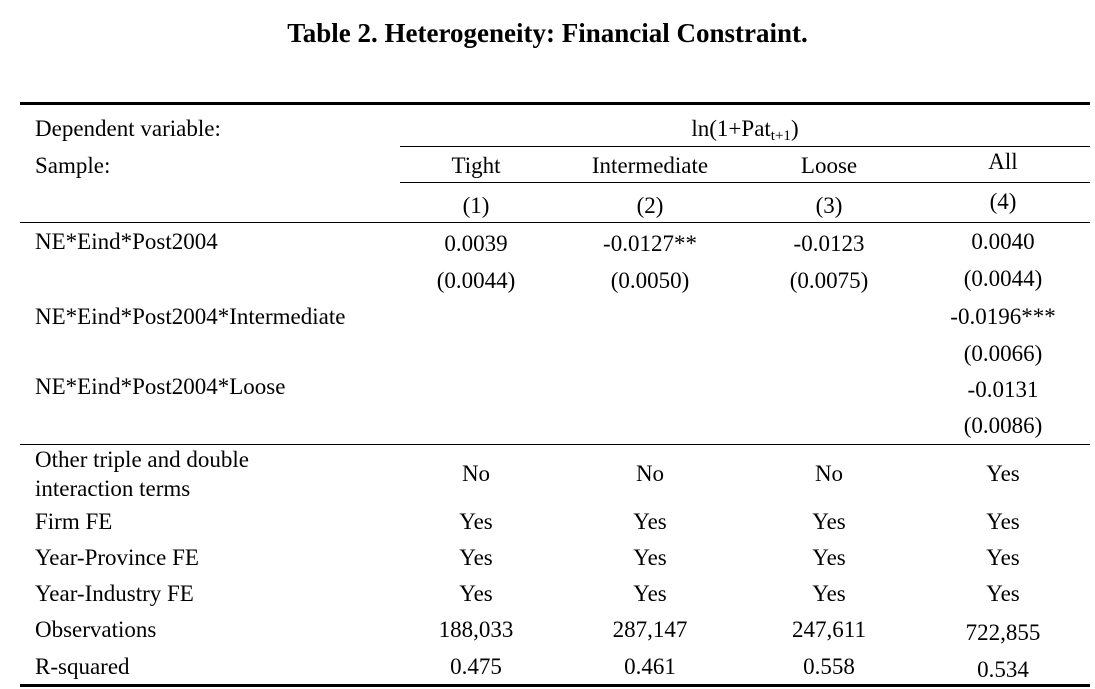  Describe the element at coordinates (96, 629) in the screenshot. I see `row-label-observations: Observations` at that location.